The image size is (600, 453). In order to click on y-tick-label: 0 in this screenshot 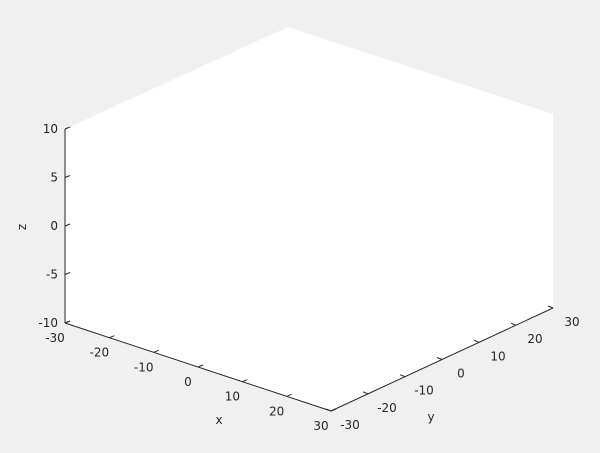, I will do `click(461, 374)`.